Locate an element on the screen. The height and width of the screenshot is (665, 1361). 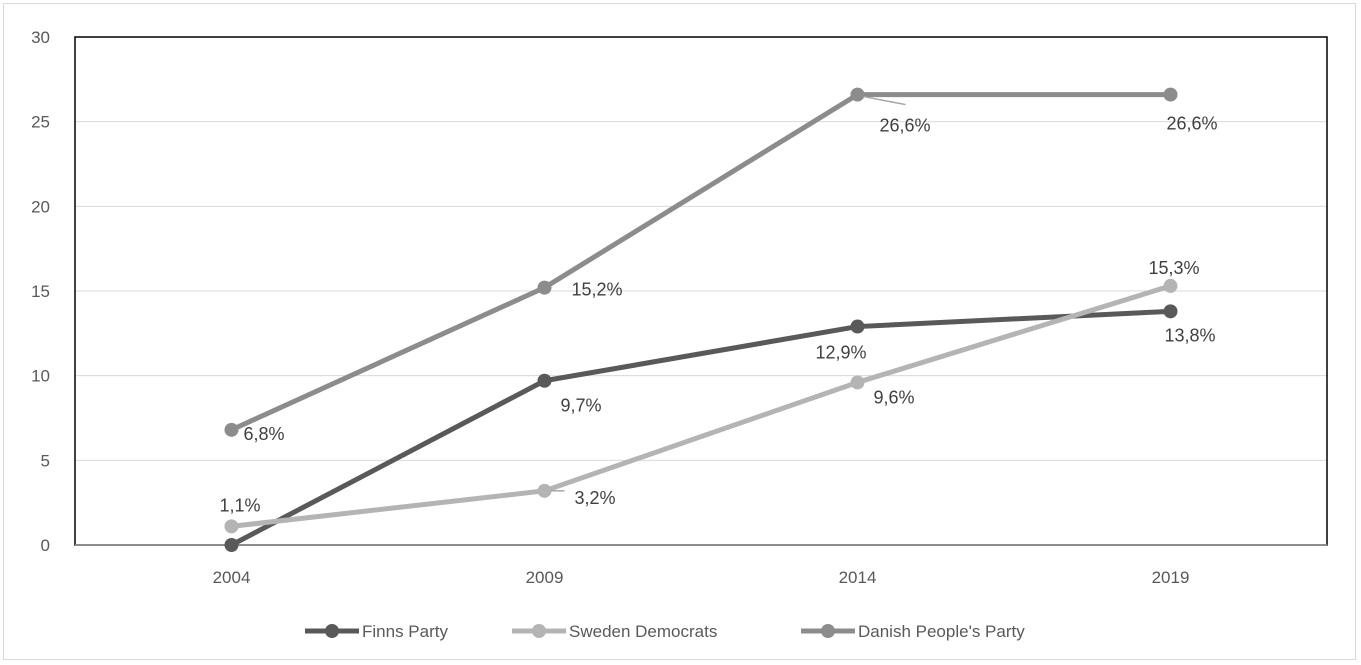
data-label: 12,9% is located at coordinates (841, 353).